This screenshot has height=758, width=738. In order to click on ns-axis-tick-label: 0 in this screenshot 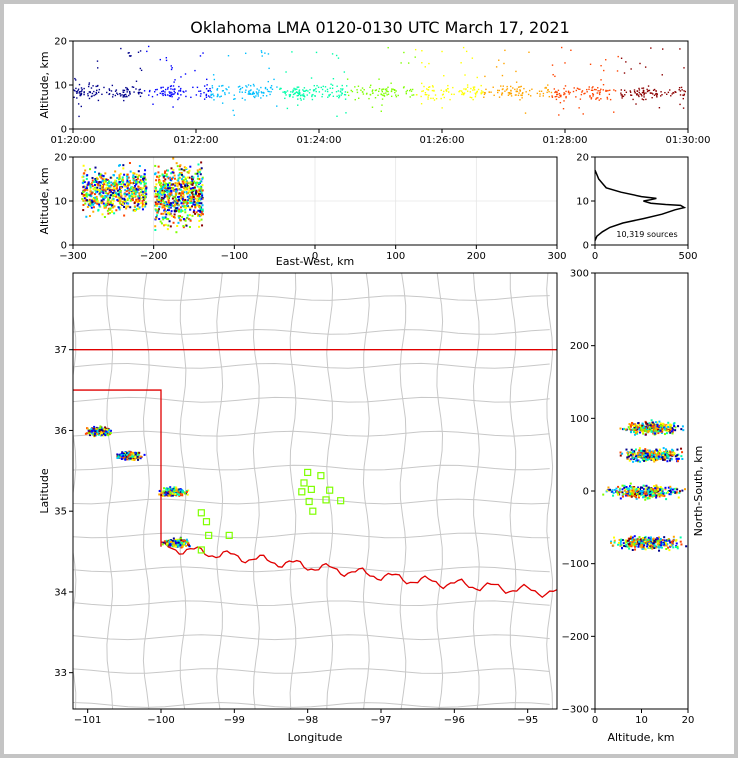, I will do `click(586, 492)`.